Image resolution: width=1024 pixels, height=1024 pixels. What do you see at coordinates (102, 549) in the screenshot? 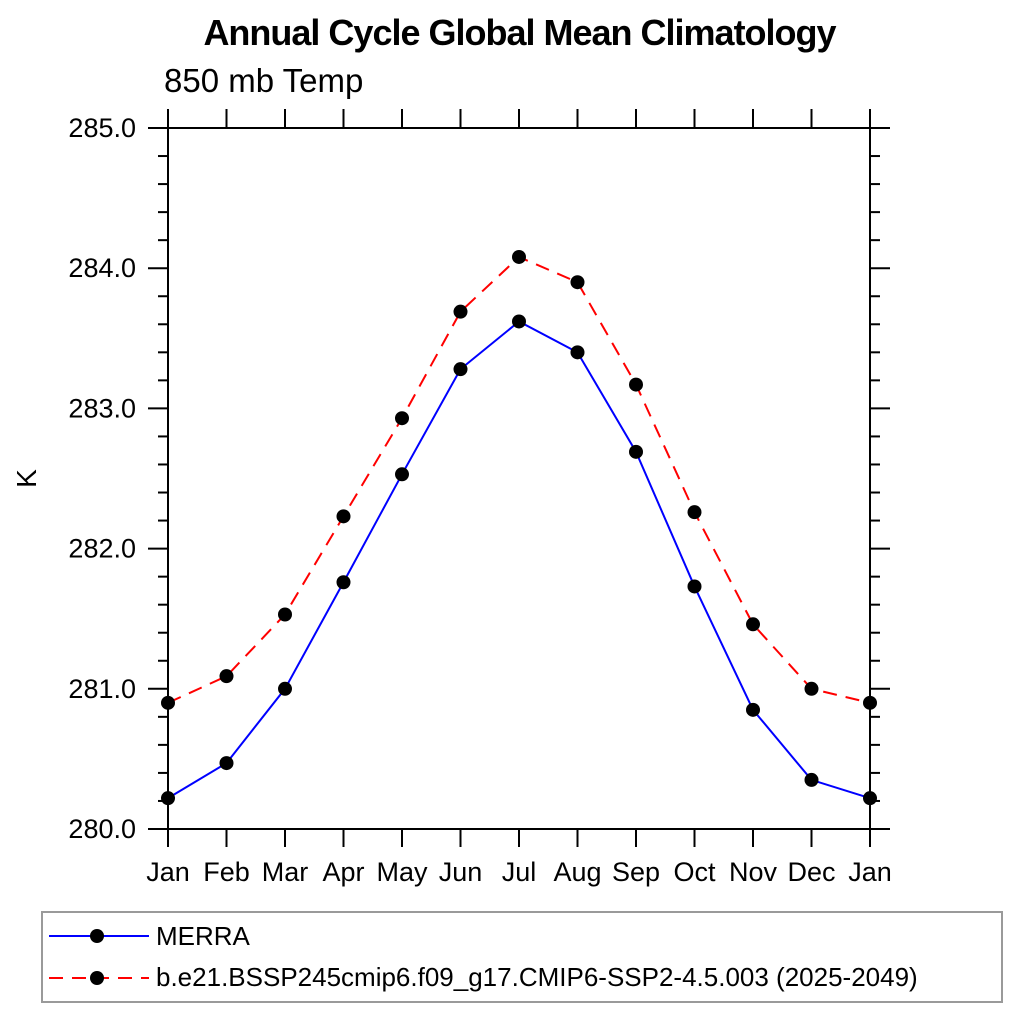
I see `svg-text: 282.0` at bounding box center [102, 549].